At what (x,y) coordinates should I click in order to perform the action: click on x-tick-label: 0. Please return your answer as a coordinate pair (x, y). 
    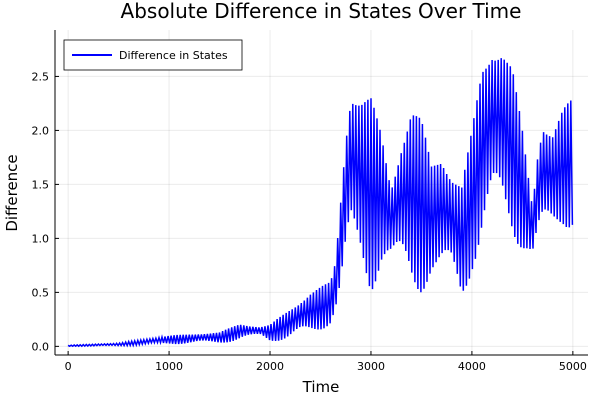
    Looking at the image, I should click on (68, 366).